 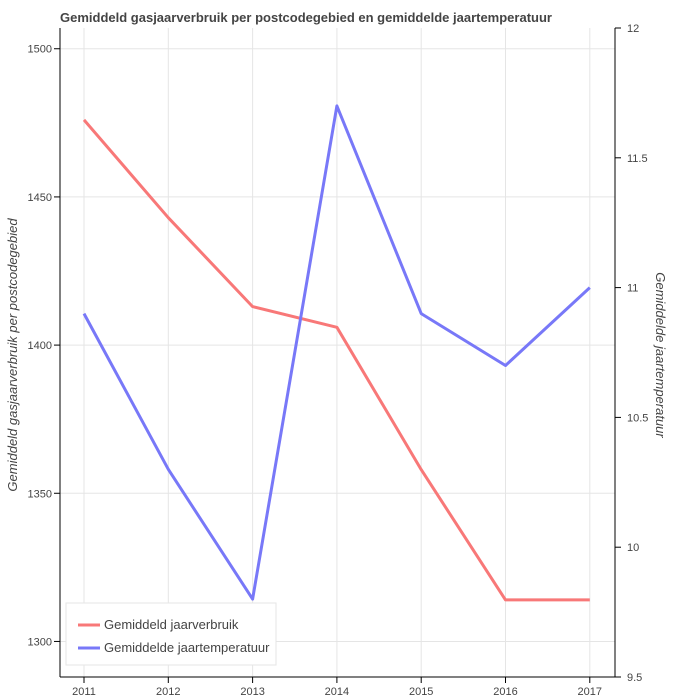 What do you see at coordinates (505, 692) in the screenshot?
I see `x-tick-label: 2016` at bounding box center [505, 692].